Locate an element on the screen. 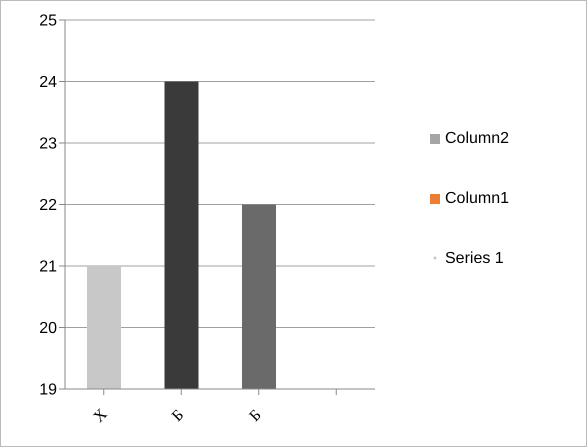 The image size is (587, 447). y-tick-label: 21 is located at coordinates (48, 267).